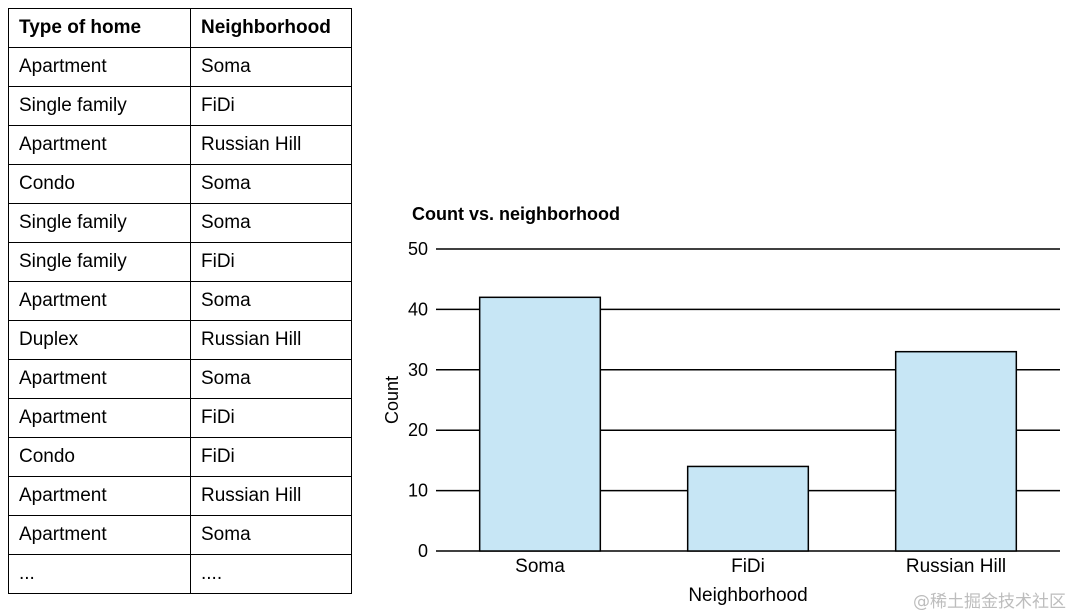 The width and height of the screenshot is (1074, 616). Describe the element at coordinates (748, 566) in the screenshot. I see `x-tick-label: FiDi` at that location.